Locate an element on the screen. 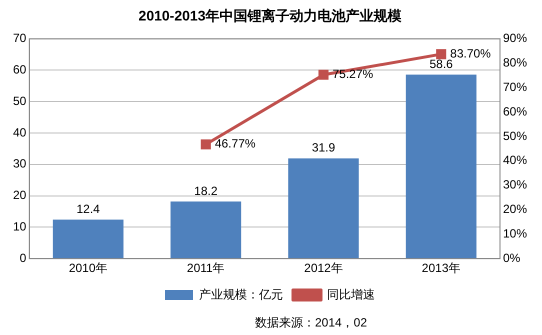 This screenshot has width=542, height=335. y2-tick-label: 10% is located at coordinates (515, 233).